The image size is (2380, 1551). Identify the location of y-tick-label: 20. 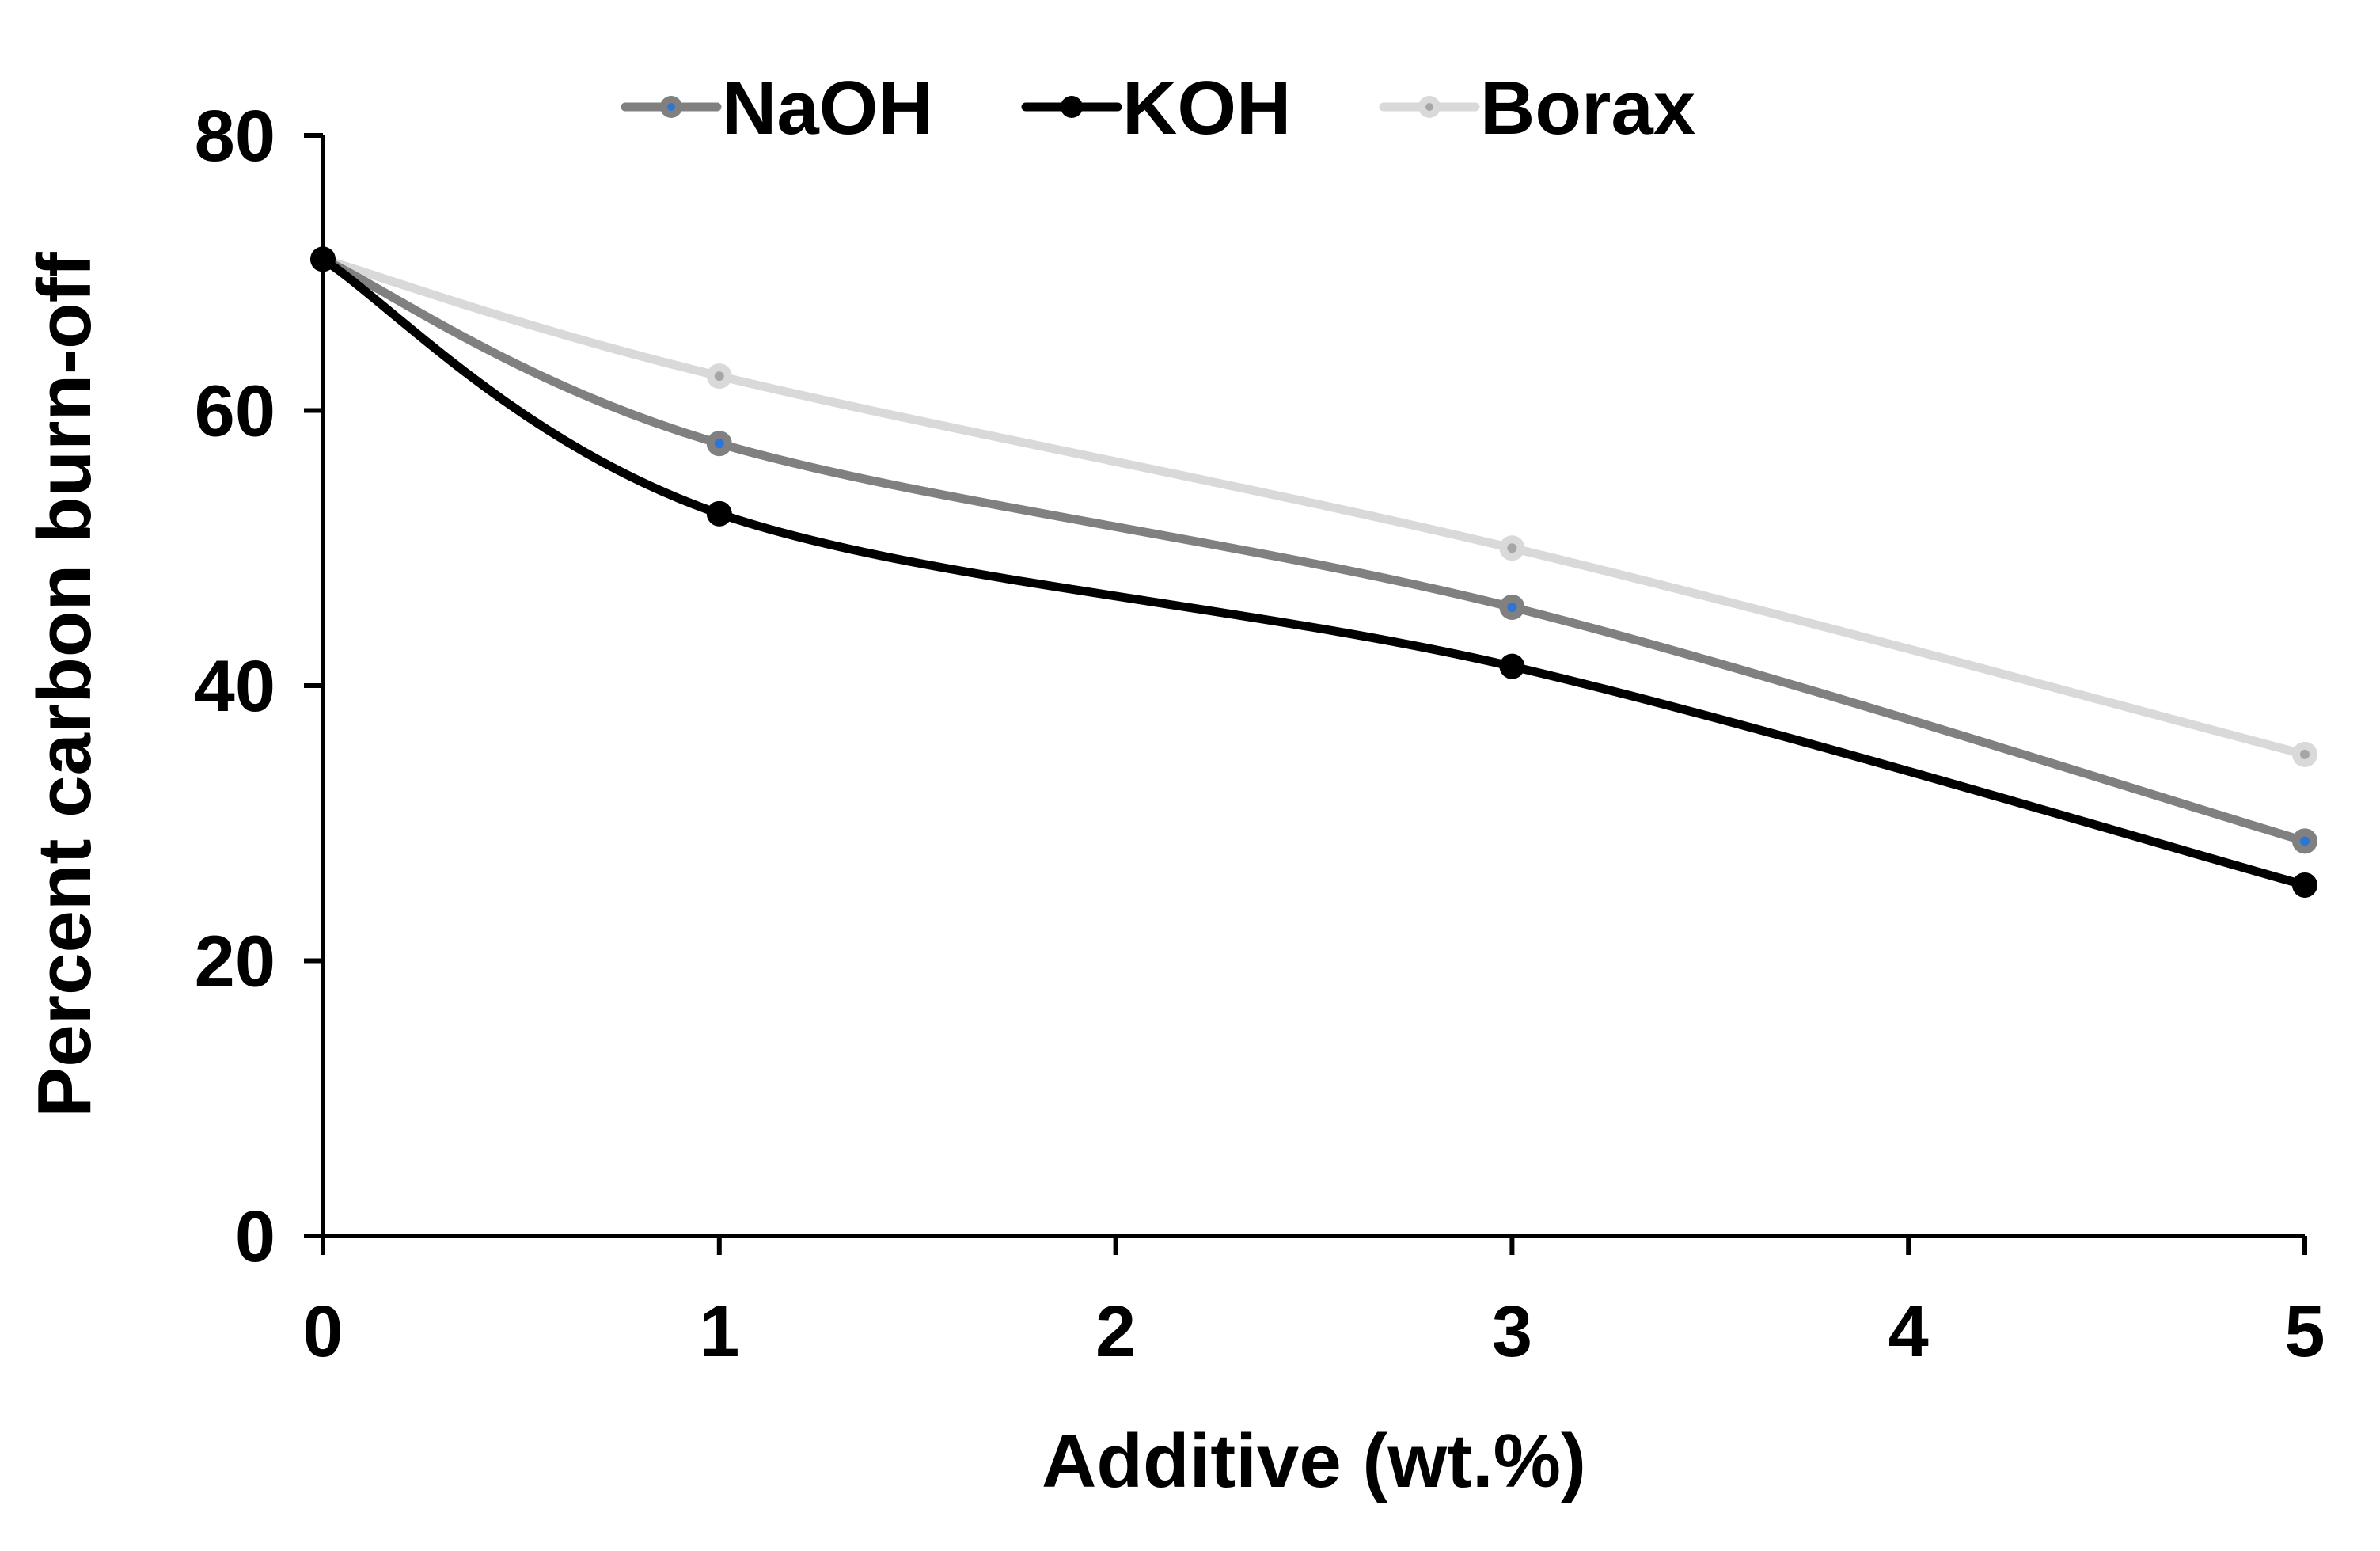
(235, 962).